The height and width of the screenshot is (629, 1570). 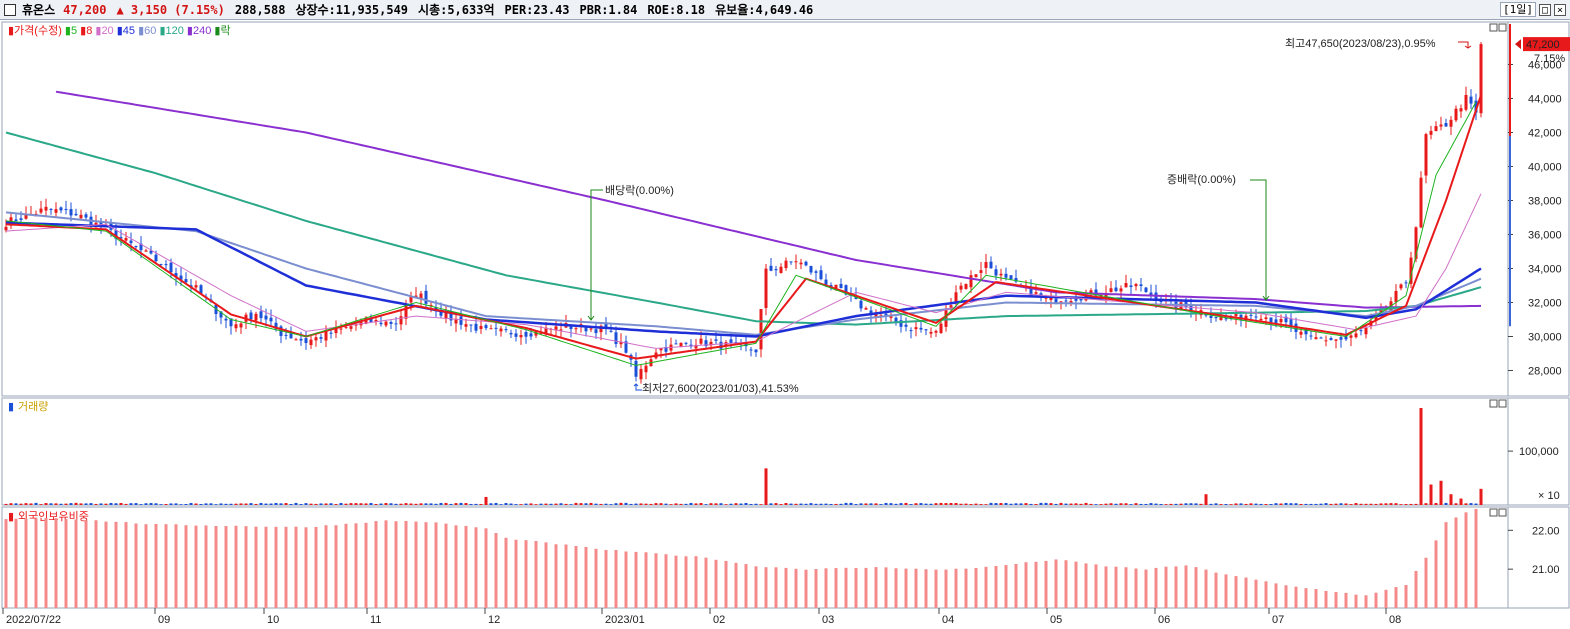 What do you see at coordinates (1545, 134) in the screenshot?
I see `price-tick-label: 42,000` at bounding box center [1545, 134].